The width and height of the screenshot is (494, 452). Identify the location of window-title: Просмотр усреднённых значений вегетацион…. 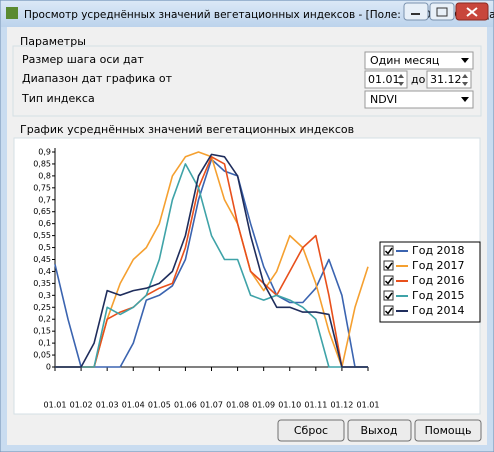
(259, 15).